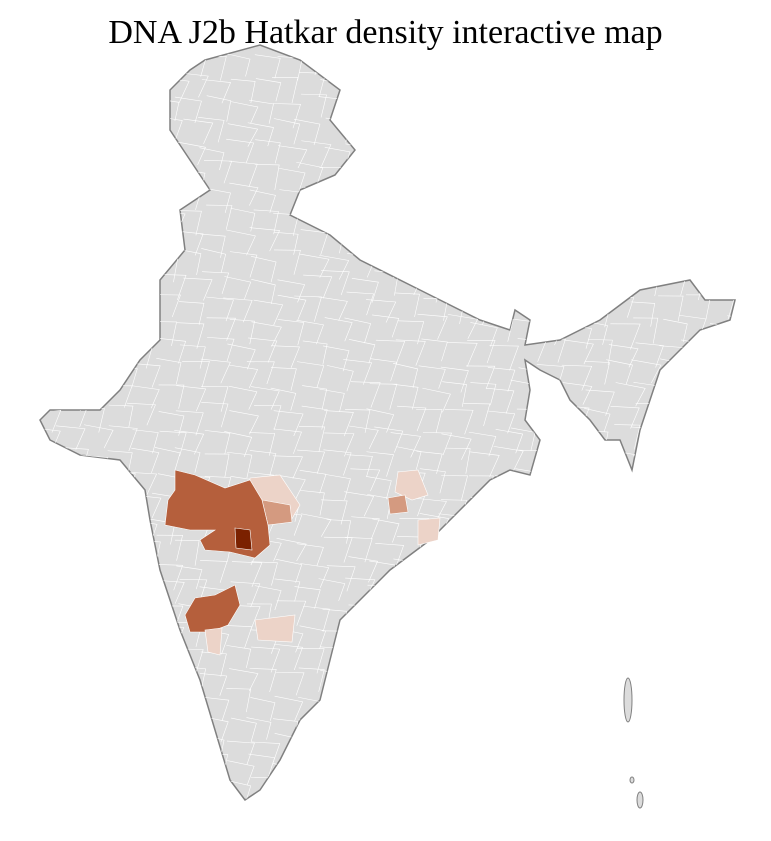  I want to click on district-high-density, so click(212, 608).